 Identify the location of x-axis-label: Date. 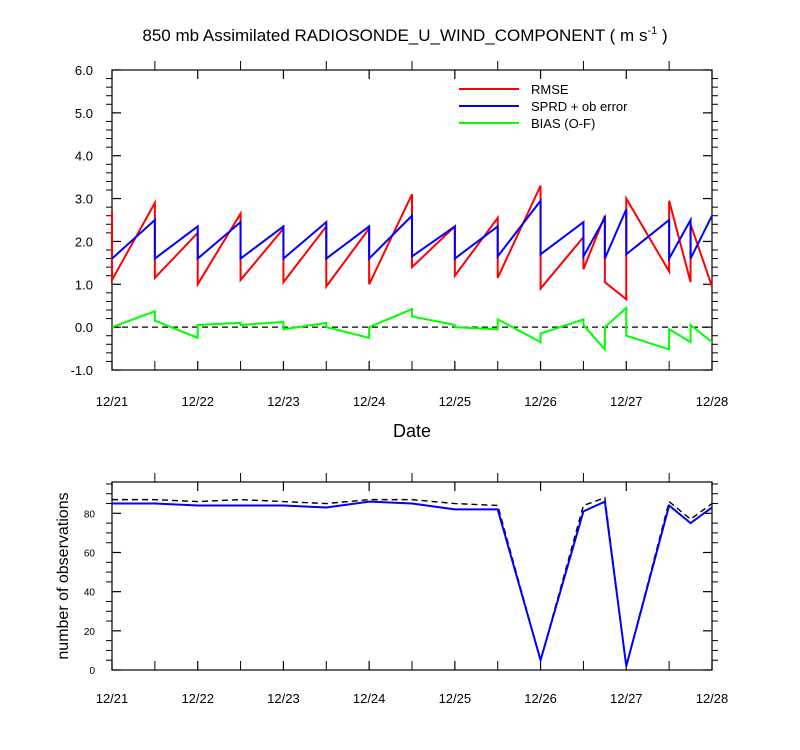
(412, 431).